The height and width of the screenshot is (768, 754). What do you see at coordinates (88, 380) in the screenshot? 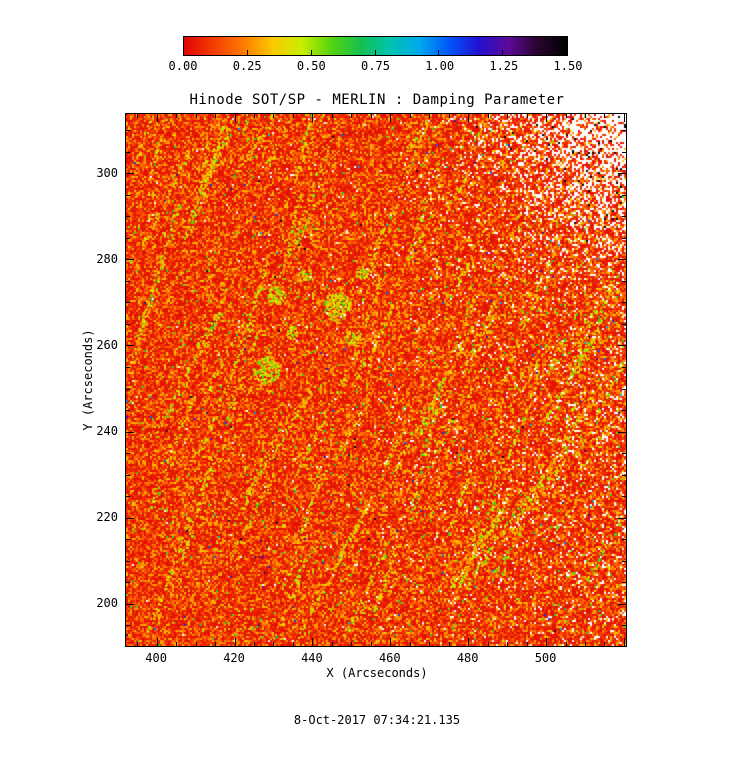
I see `y-axis-label: Y (Arcseconds)` at bounding box center [88, 380].